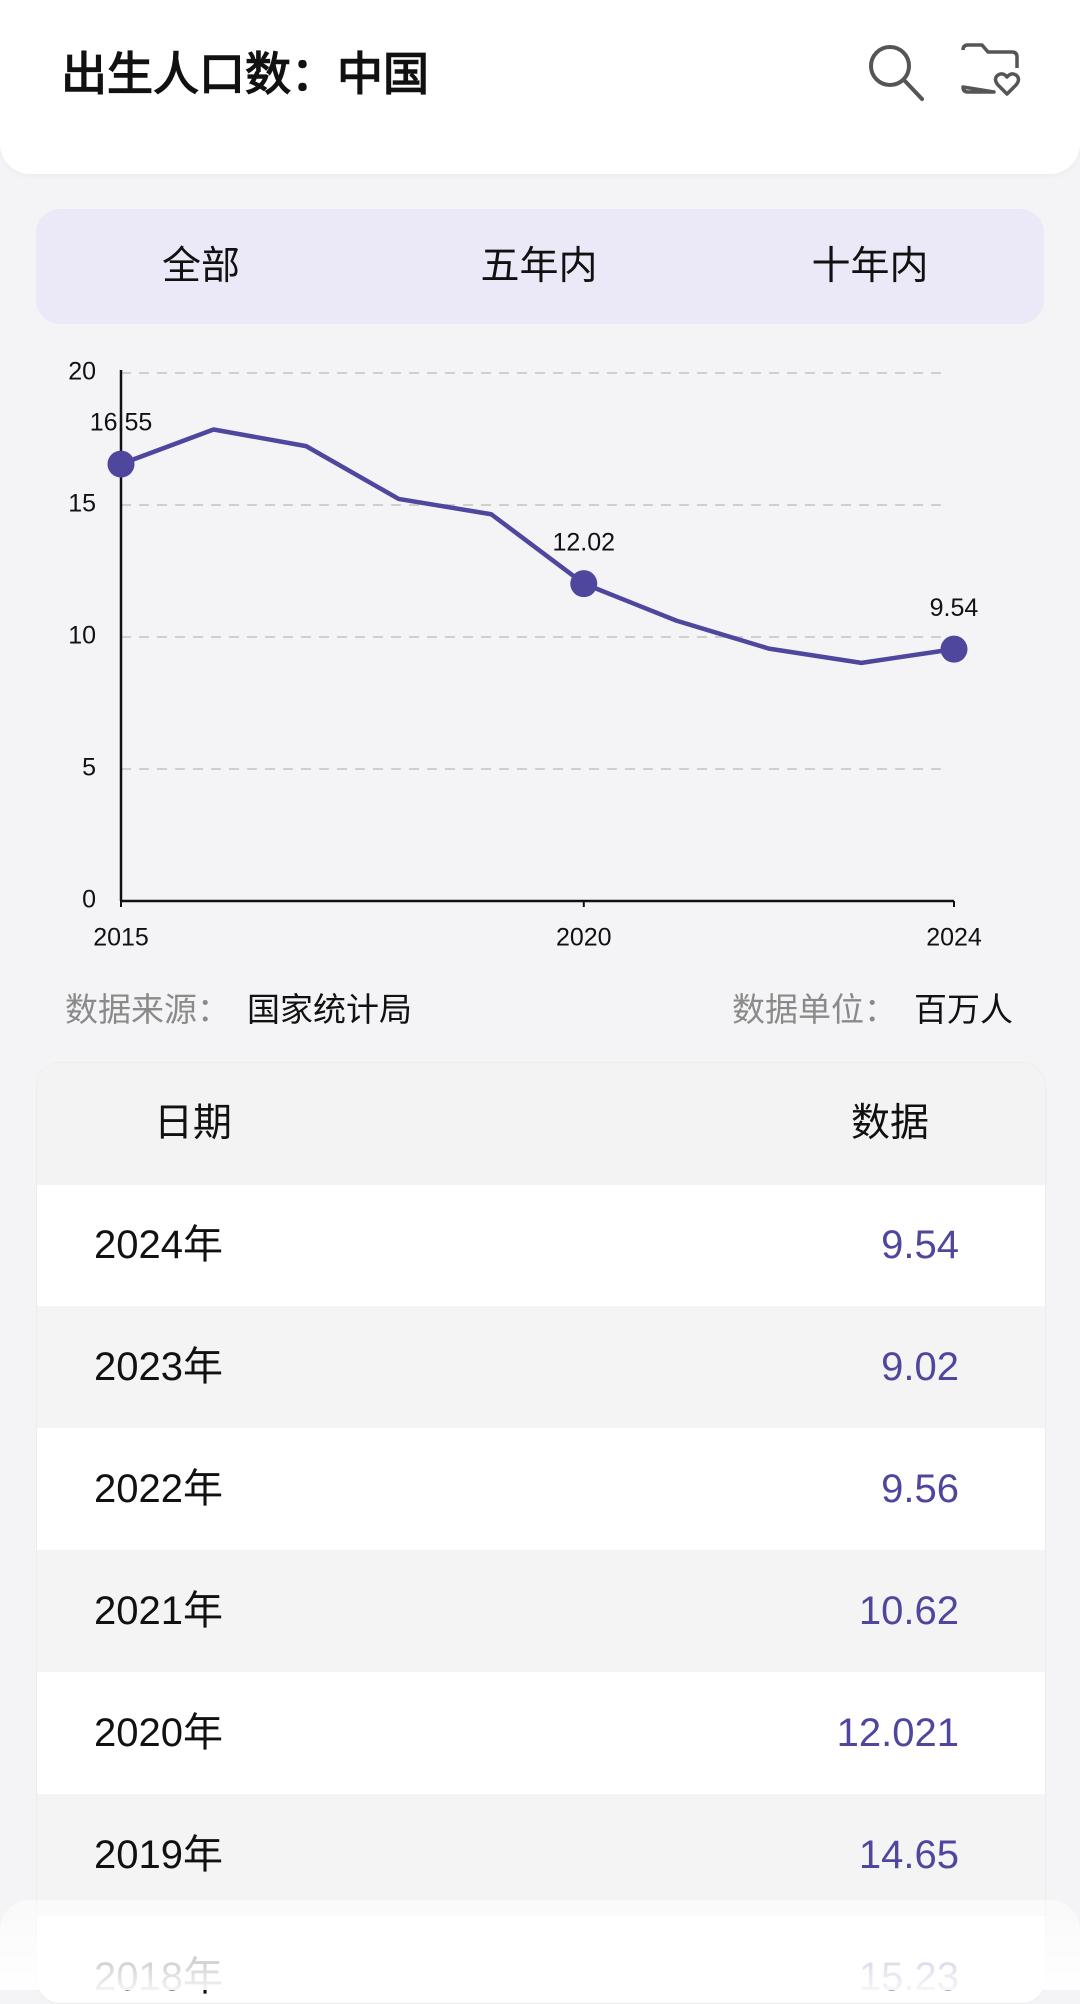 The image size is (1080, 2004). Describe the element at coordinates (541, 1367) in the screenshot. I see `table-row: 2023年 9.02` at that location.